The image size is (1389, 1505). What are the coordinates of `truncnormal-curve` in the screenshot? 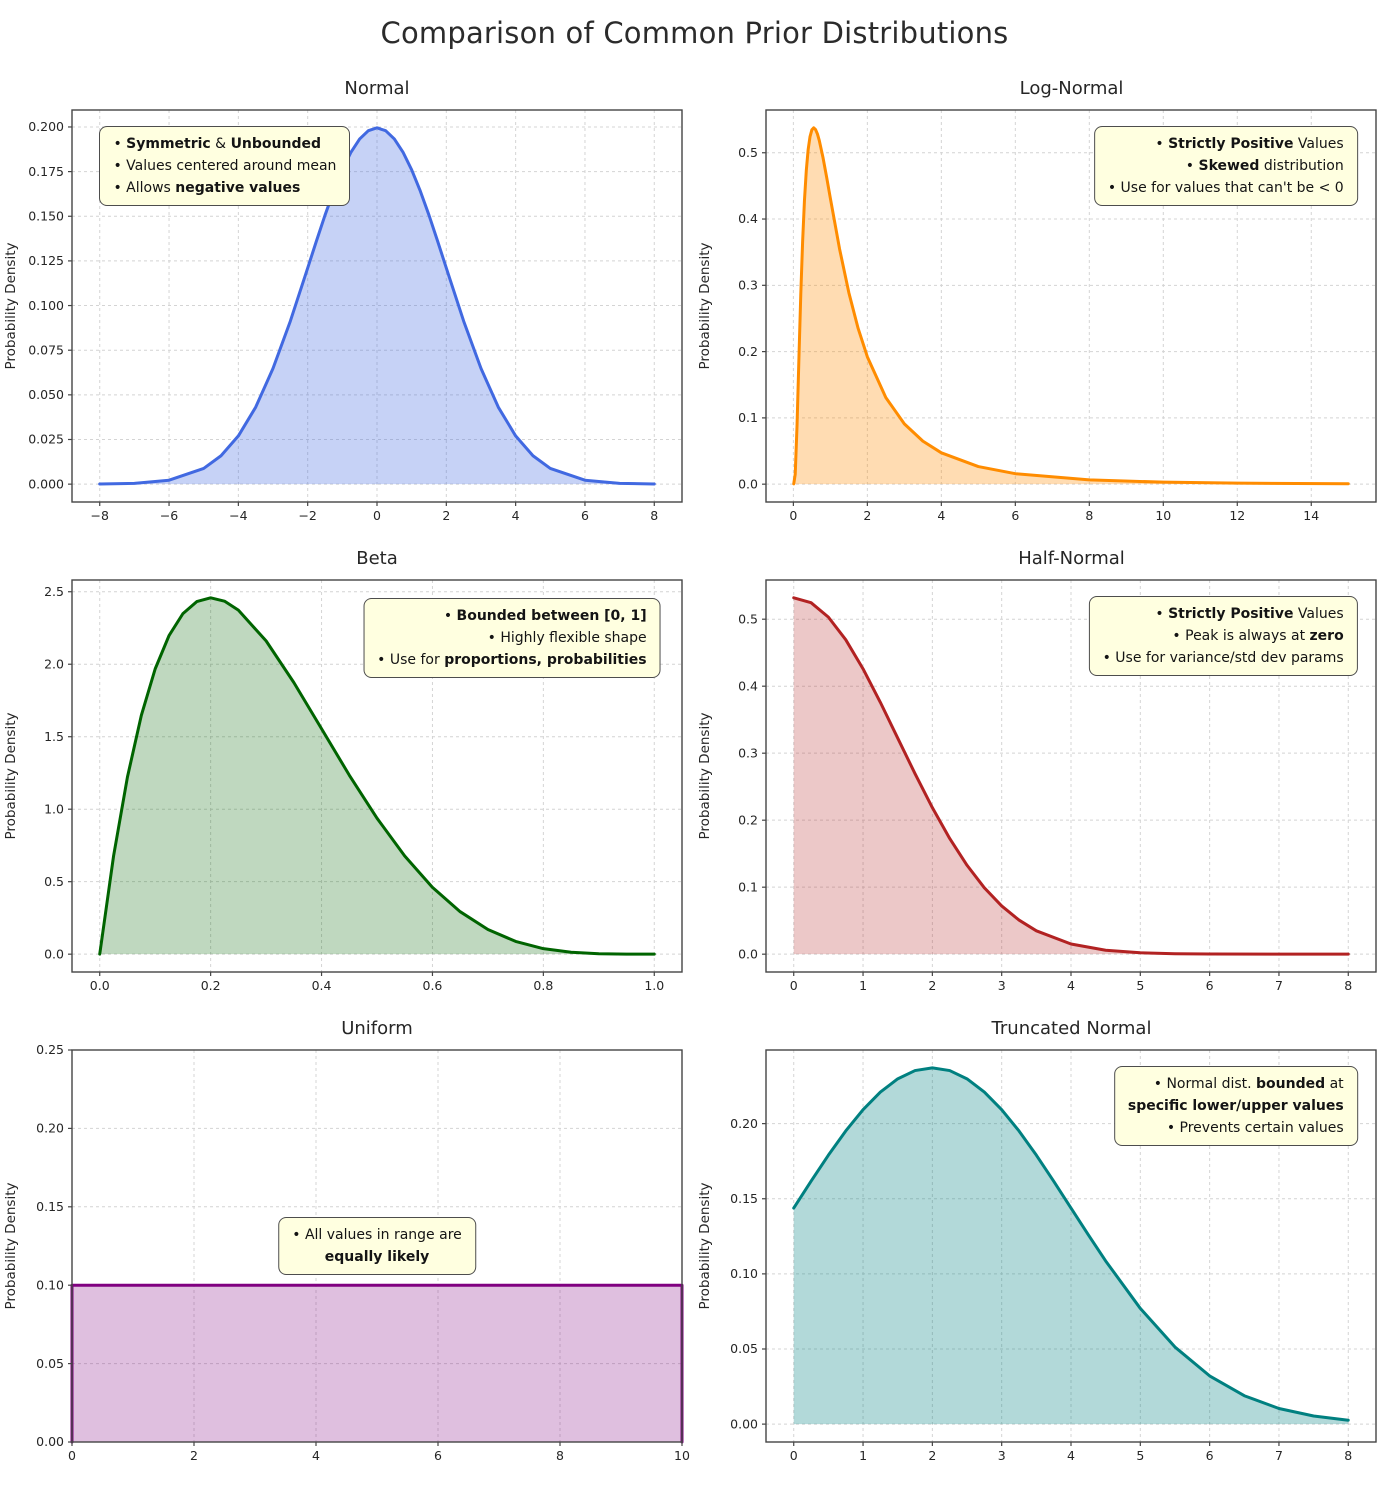 It's located at (1071, 1244).